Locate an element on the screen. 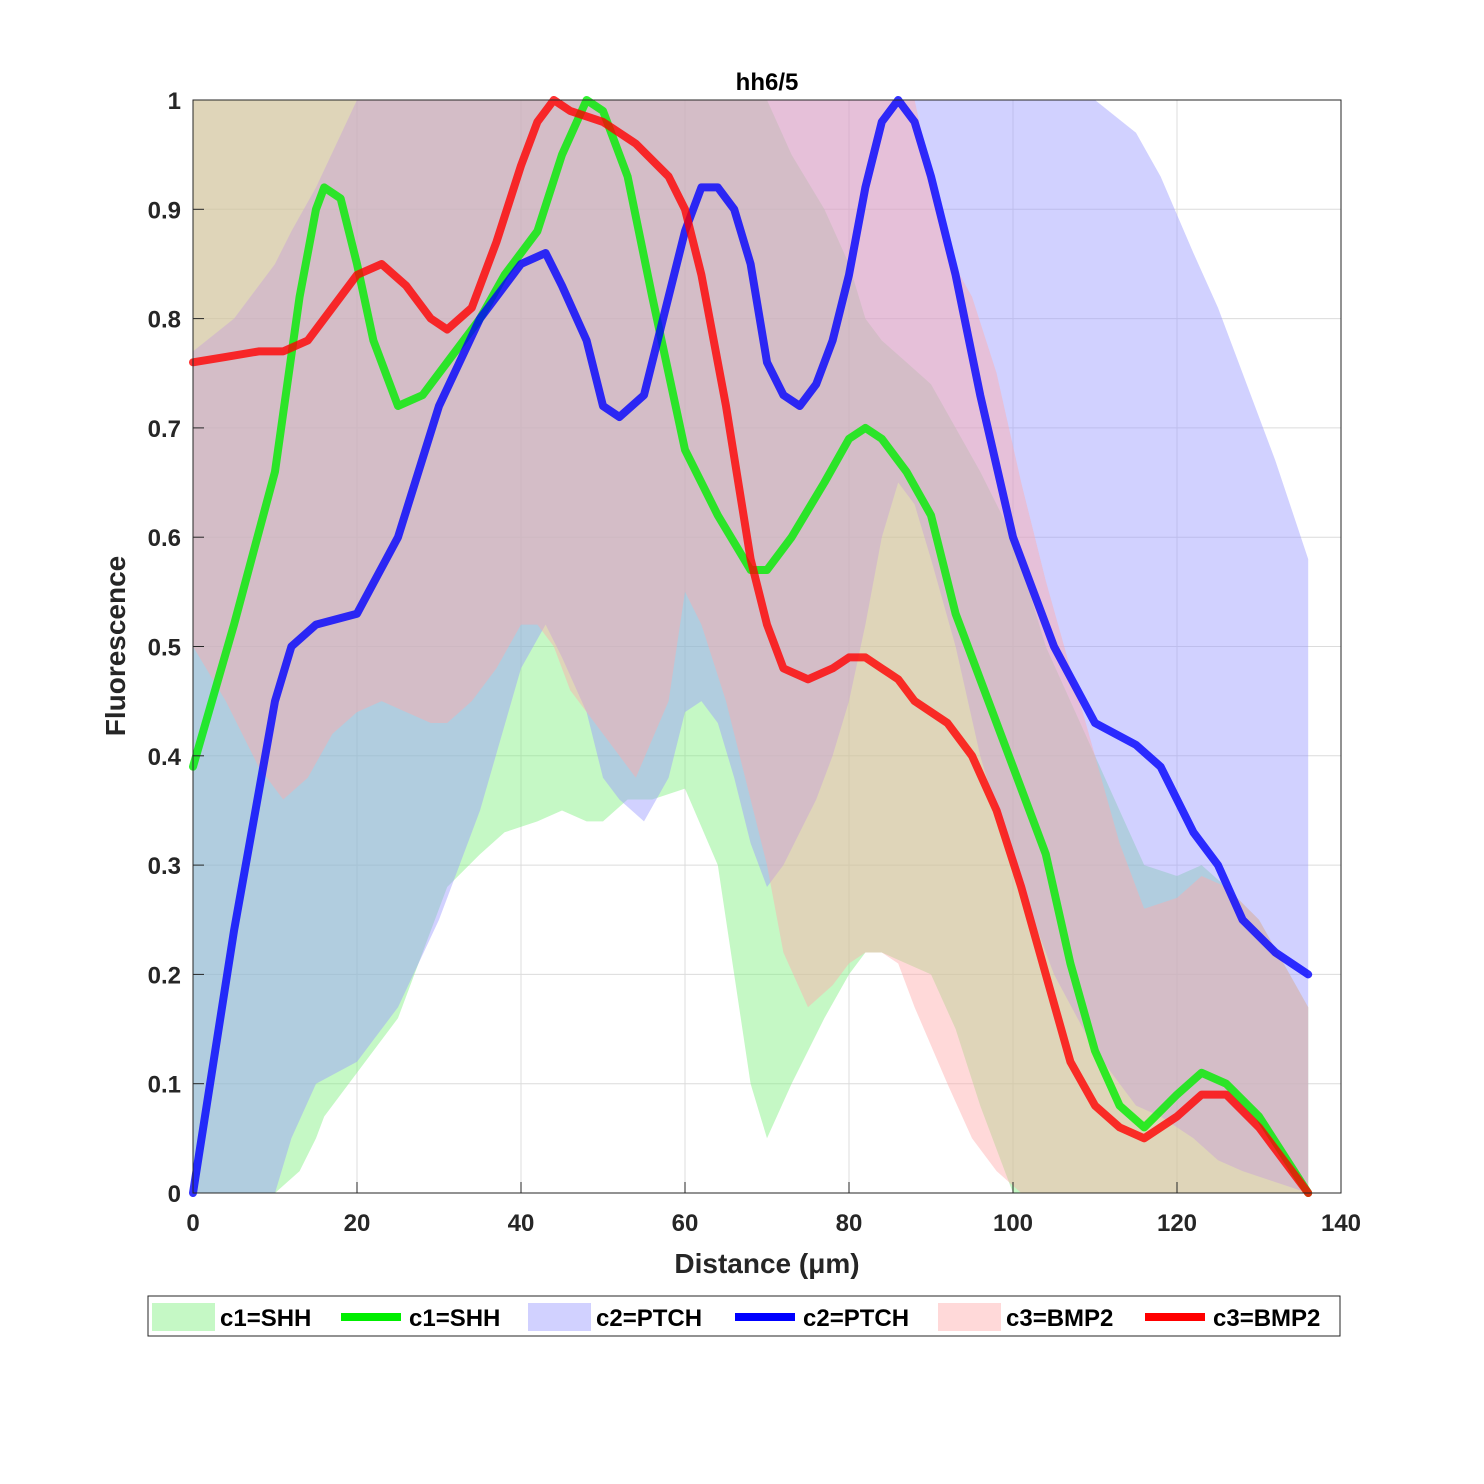  y-axis-label: Fluorescence is located at coordinates (115, 646).